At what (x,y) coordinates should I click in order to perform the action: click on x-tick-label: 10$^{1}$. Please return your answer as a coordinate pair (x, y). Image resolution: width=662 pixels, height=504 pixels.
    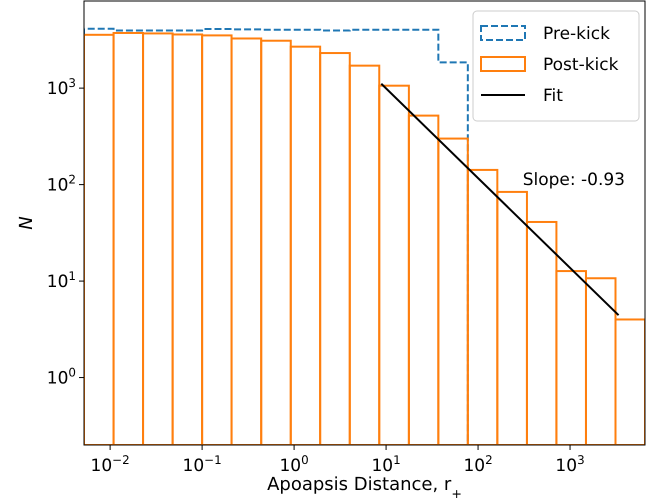
    Looking at the image, I should click on (386, 464).